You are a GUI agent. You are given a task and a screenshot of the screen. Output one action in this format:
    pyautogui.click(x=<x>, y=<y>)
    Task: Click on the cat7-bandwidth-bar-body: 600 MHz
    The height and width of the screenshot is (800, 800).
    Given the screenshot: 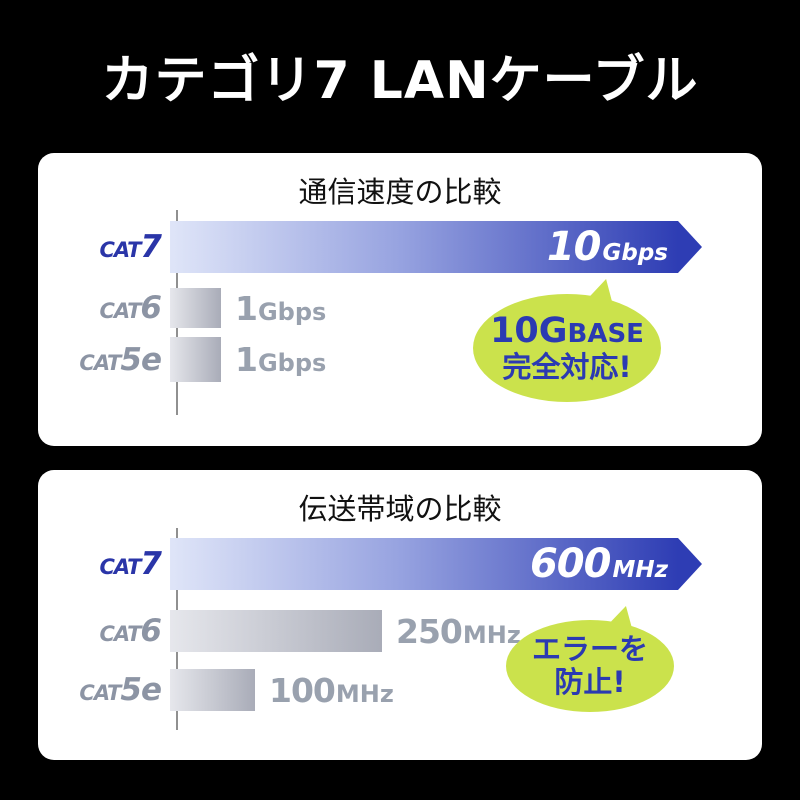 What is the action you would take?
    pyautogui.click(x=424, y=564)
    